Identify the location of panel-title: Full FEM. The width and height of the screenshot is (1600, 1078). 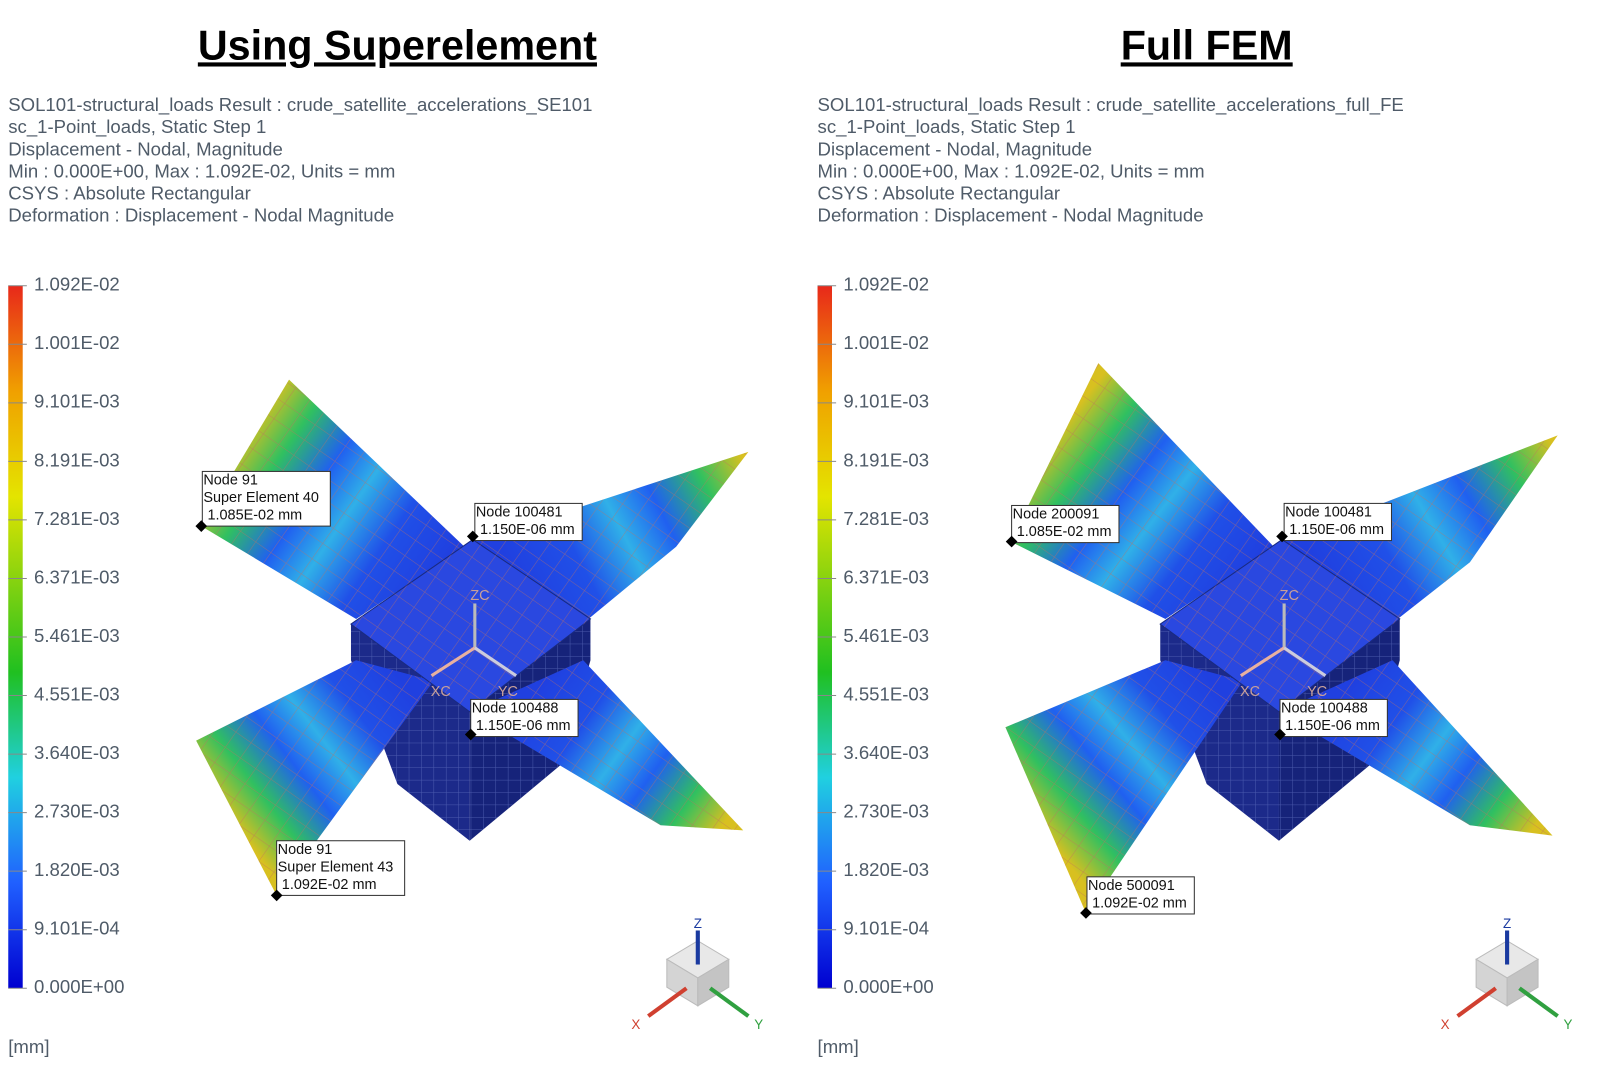
(1207, 45).